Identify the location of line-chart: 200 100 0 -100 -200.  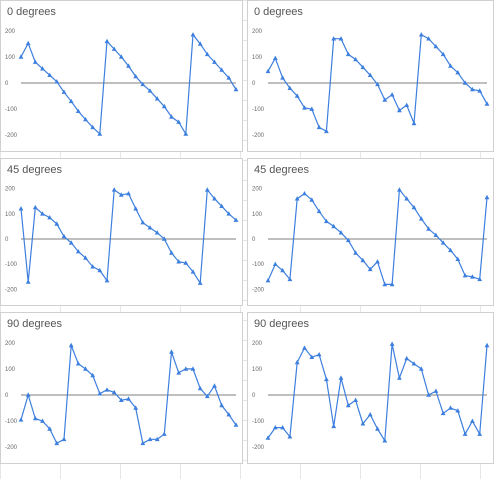
(122, 240).